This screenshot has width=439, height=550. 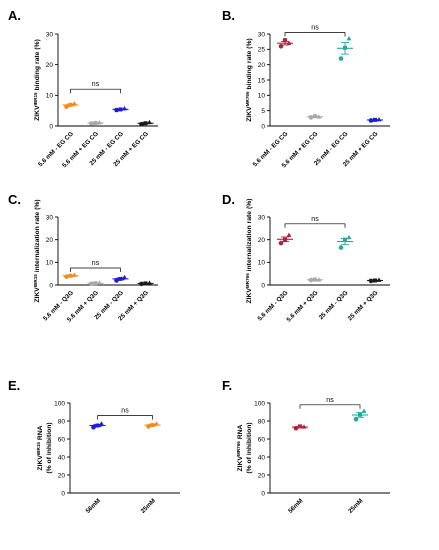 I want to click on y-axis-label-sup: IBR15, so click(x=35, y=280).